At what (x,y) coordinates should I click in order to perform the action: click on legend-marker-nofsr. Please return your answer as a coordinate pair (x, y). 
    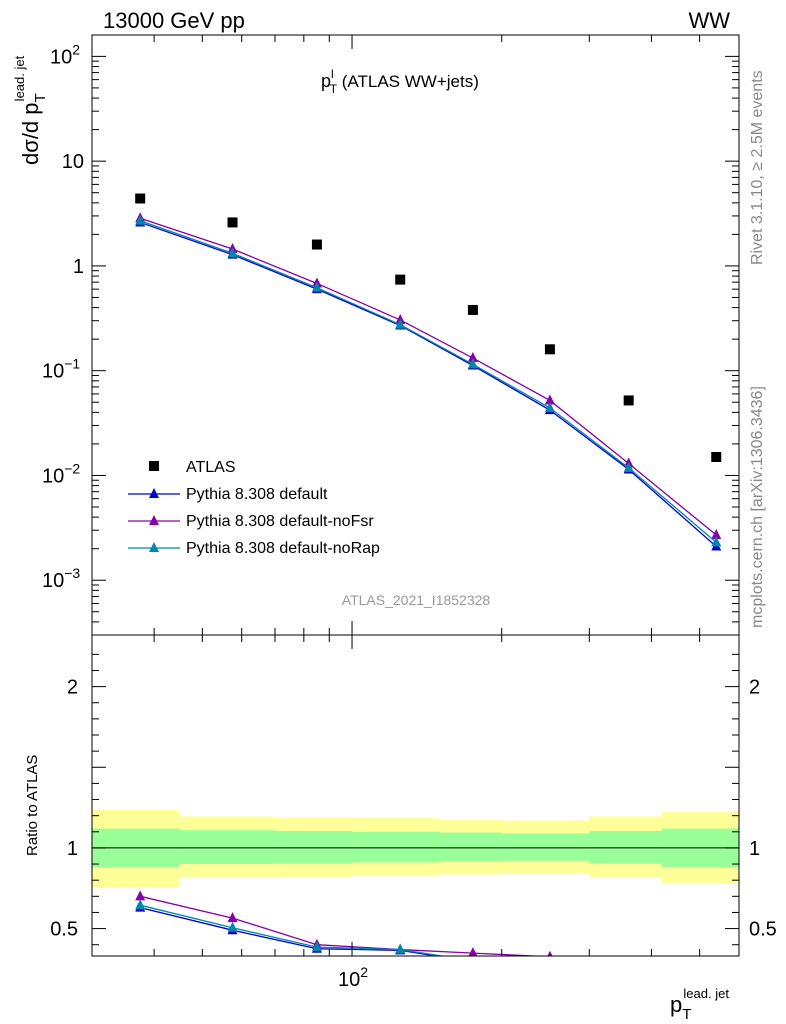
    Looking at the image, I should click on (154, 520).